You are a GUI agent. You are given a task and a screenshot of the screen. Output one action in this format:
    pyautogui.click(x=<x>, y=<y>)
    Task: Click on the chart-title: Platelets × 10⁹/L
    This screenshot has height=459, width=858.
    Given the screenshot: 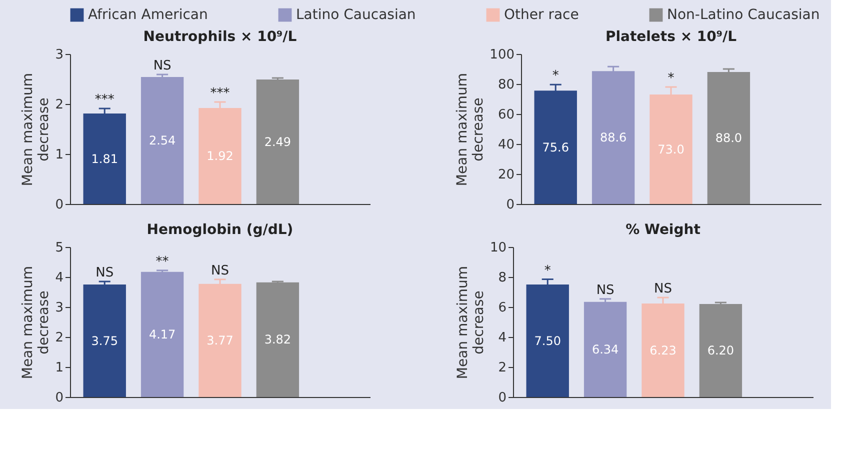 What is the action you would take?
    pyautogui.click(x=671, y=37)
    